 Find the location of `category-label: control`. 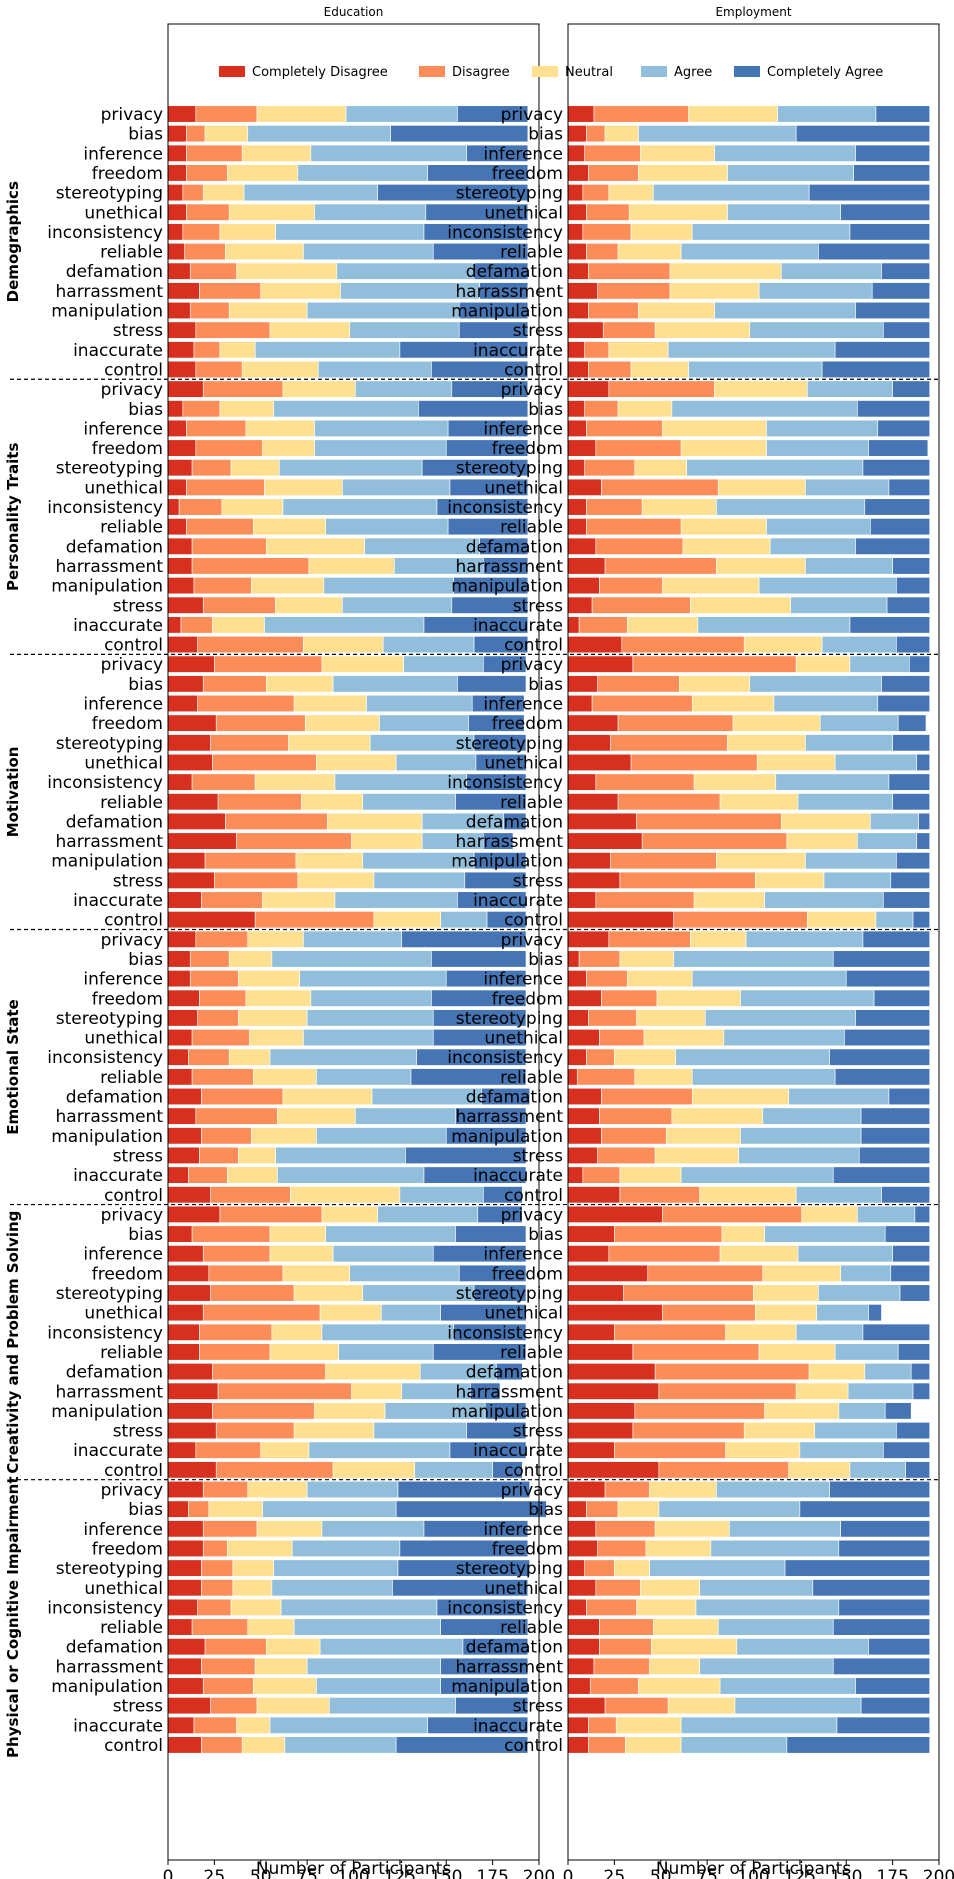

category-label: control is located at coordinates (133, 1196).